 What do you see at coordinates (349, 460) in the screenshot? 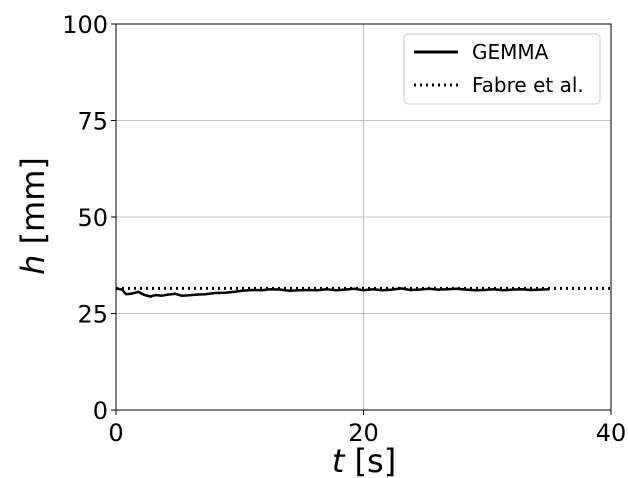
I see `x-axis-unit` at bounding box center [349, 460].